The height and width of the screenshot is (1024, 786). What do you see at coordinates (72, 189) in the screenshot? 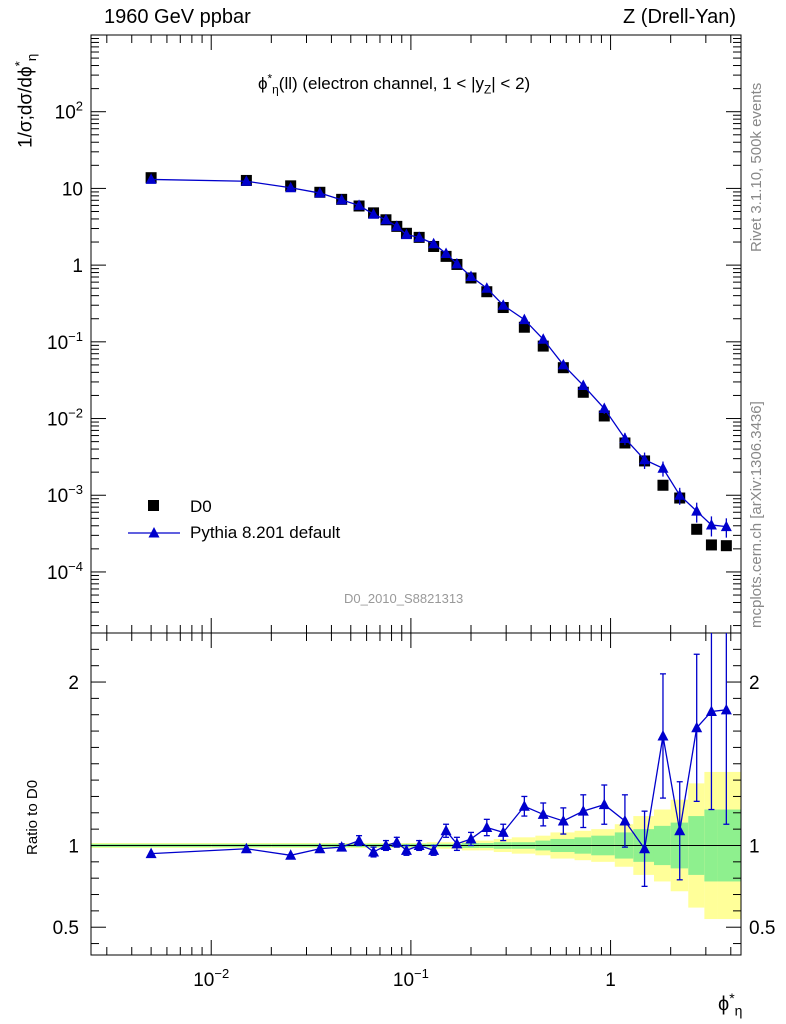
I see `y-tick-label: 10` at bounding box center [72, 189].